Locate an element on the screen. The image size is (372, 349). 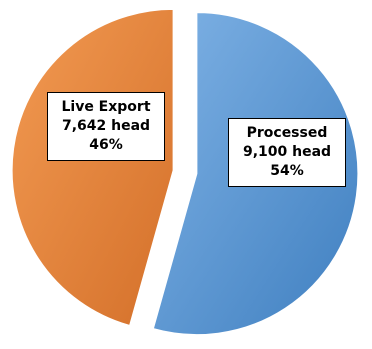
data-label-live-export: Live Export 7,642 head 46% is located at coordinates (106, 126).